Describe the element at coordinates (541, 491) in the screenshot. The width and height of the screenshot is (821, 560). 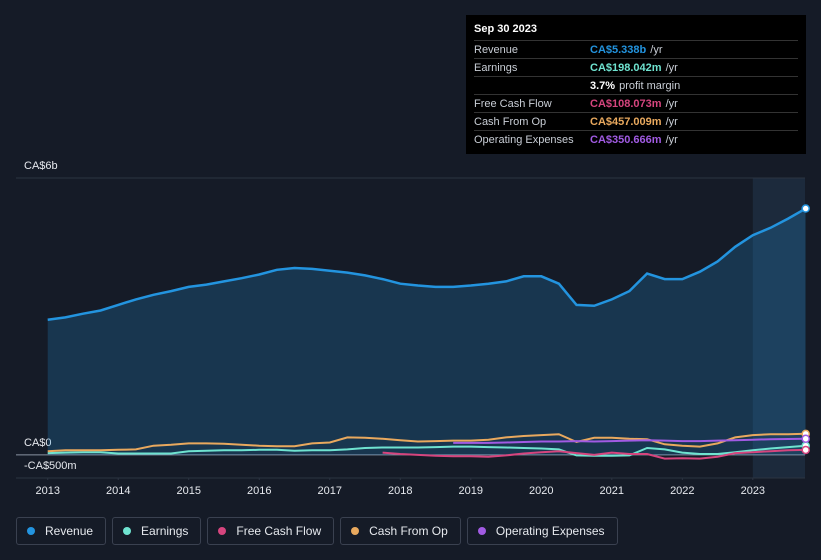
I see `x-tick-label: 2020` at that location.